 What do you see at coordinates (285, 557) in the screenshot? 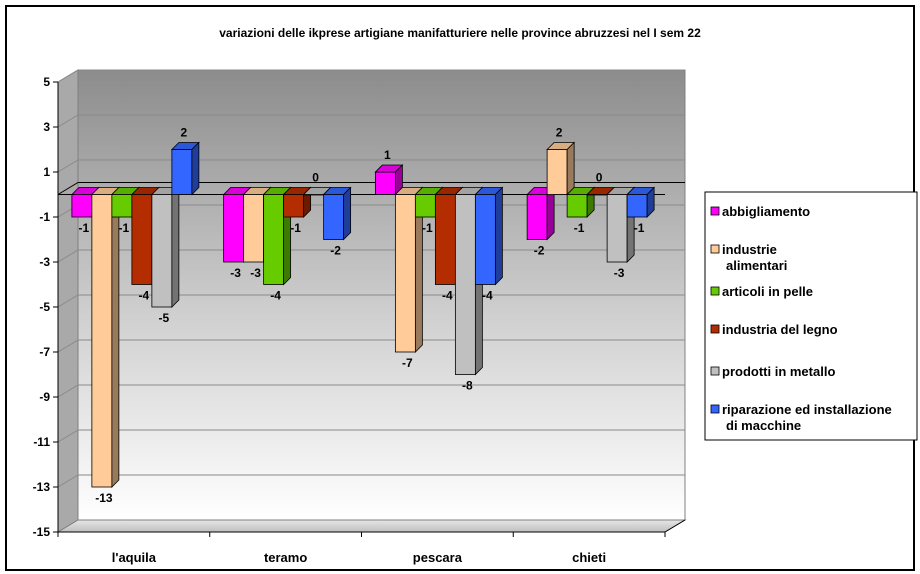
I see `x-category-label: teramo` at bounding box center [285, 557].